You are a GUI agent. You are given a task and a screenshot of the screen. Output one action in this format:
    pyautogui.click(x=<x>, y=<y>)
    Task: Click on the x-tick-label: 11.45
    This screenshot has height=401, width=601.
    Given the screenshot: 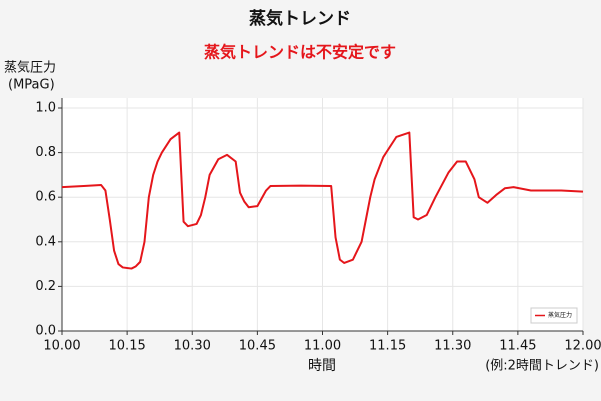 What is the action you would take?
    pyautogui.click(x=517, y=346)
    